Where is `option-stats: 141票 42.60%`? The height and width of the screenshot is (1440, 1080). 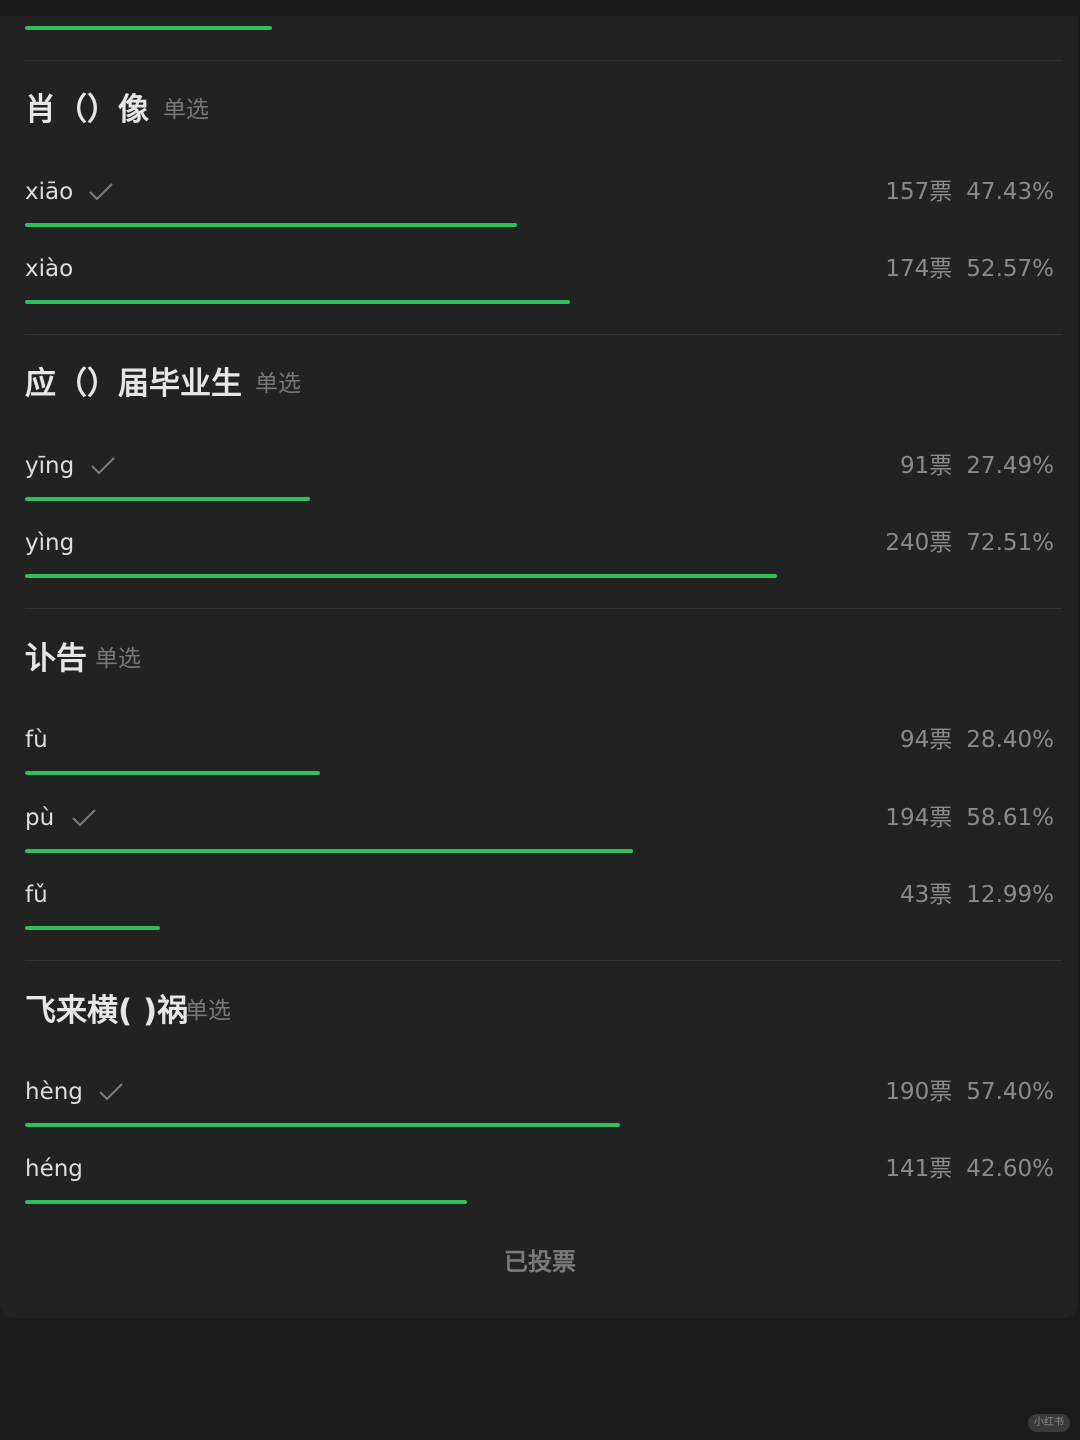 option-stats: 141票 42.60% is located at coordinates (969, 1169).